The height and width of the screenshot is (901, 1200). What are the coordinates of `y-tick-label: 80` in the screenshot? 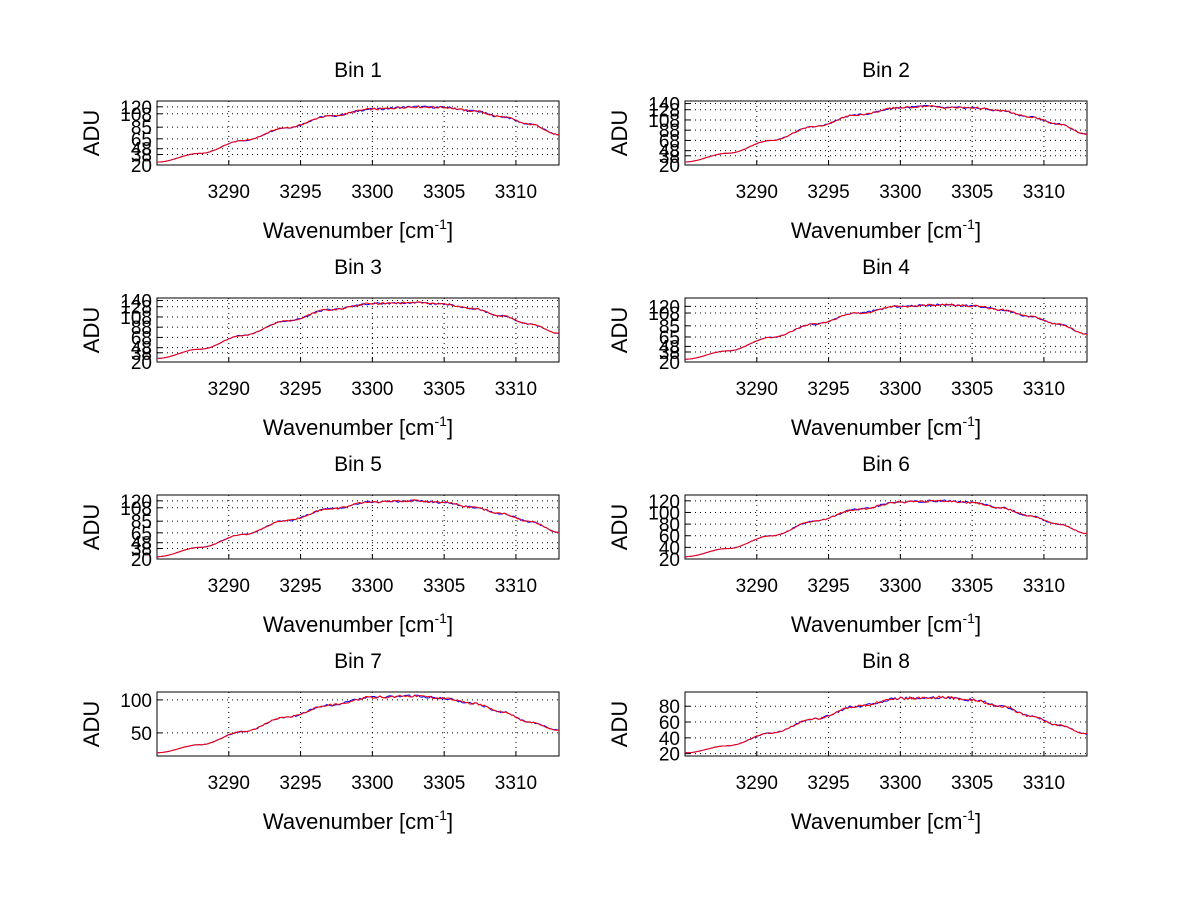 It's located at (669, 525).